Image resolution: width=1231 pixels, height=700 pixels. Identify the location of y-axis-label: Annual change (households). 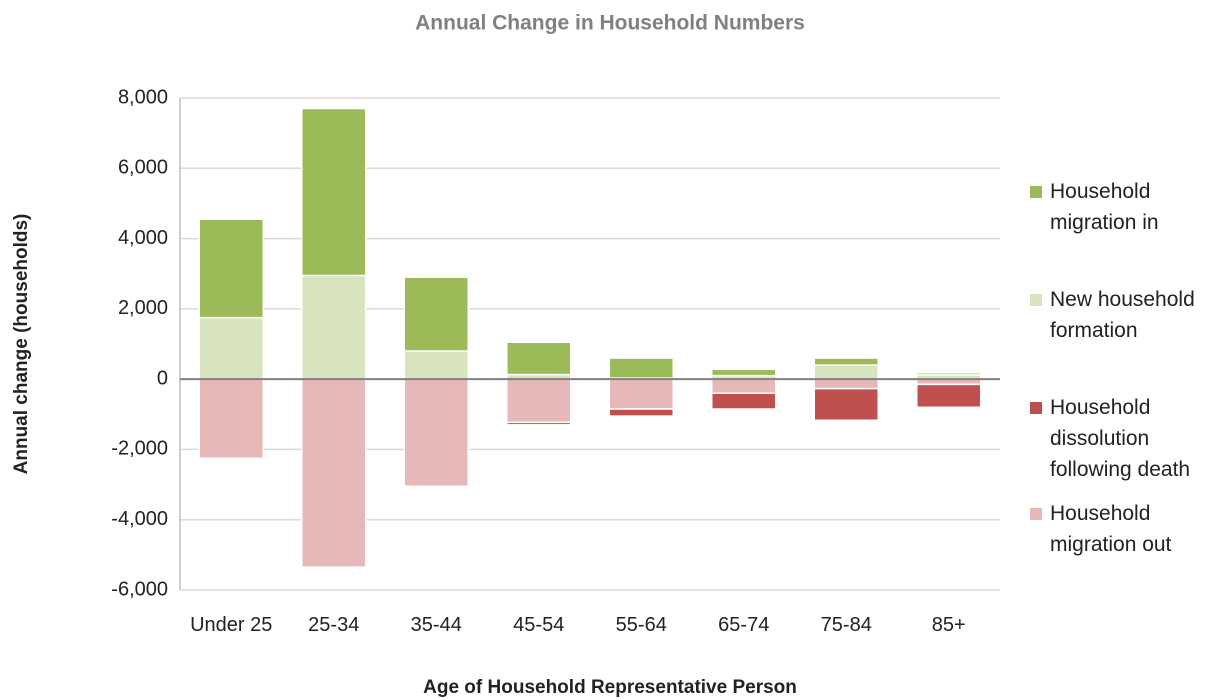
(21, 344).